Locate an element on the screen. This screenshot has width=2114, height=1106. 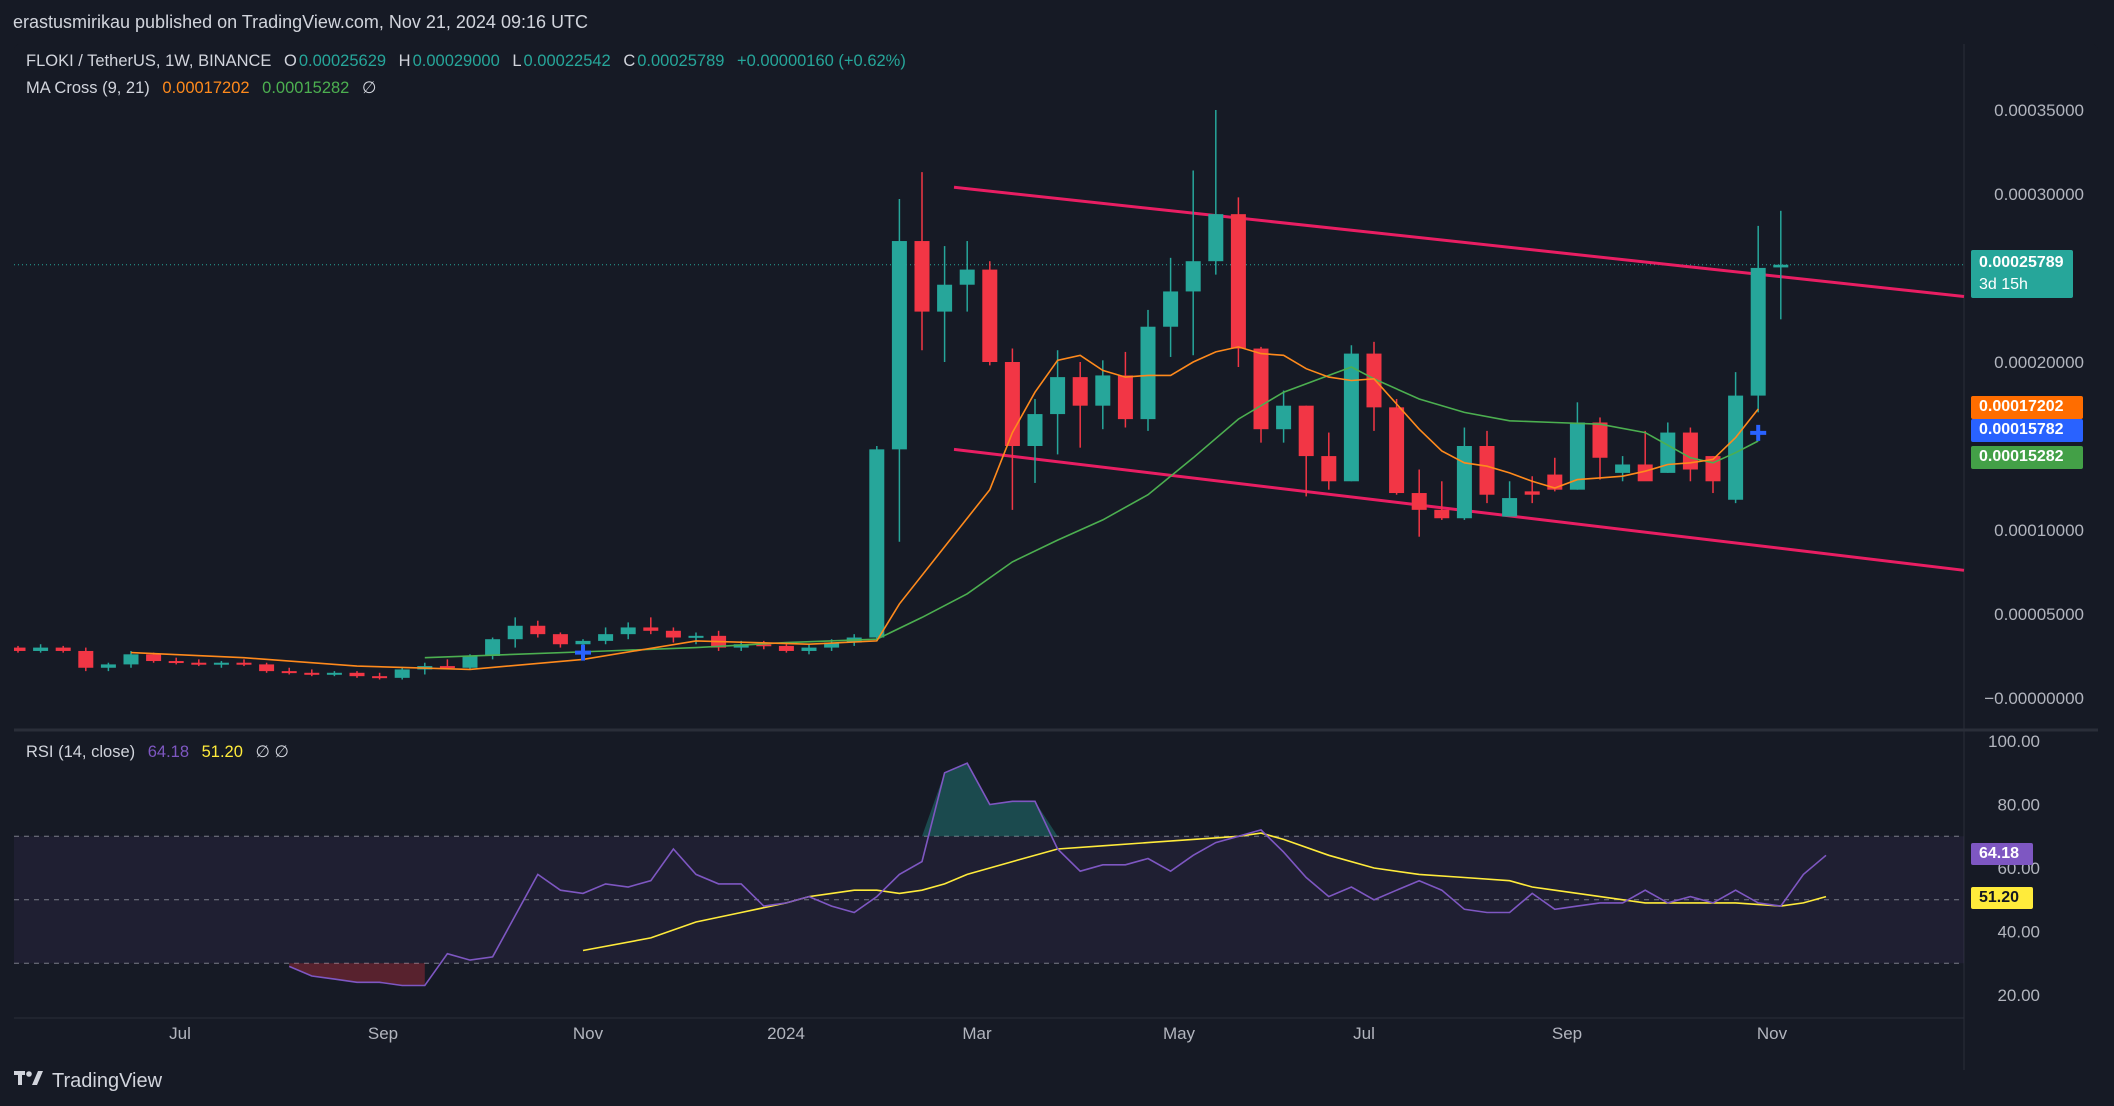
ma-extra: ∅ is located at coordinates (369, 88).